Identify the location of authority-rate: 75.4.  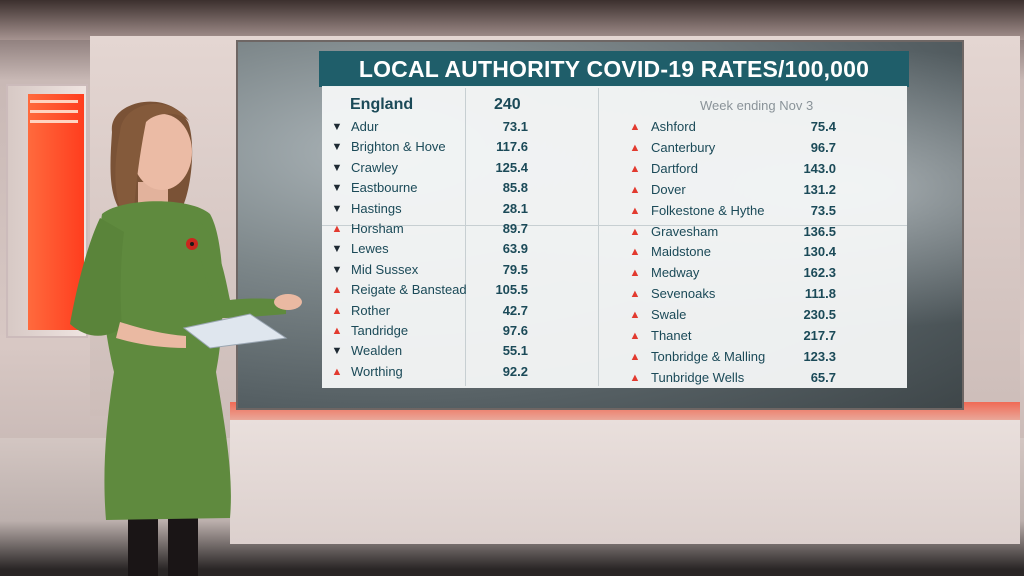
(823, 126).